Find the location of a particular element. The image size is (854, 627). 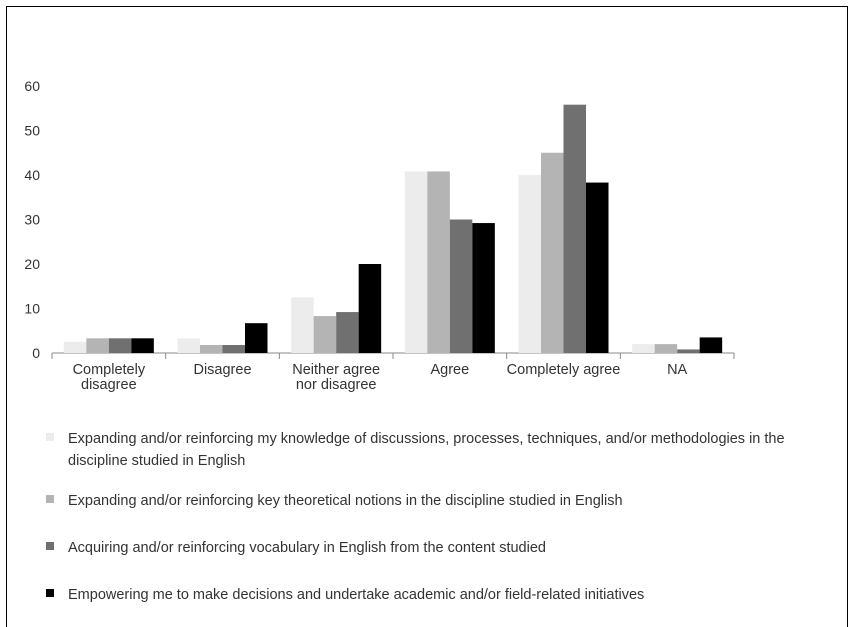

x-tick-label: Neither agree is located at coordinates (336, 370).